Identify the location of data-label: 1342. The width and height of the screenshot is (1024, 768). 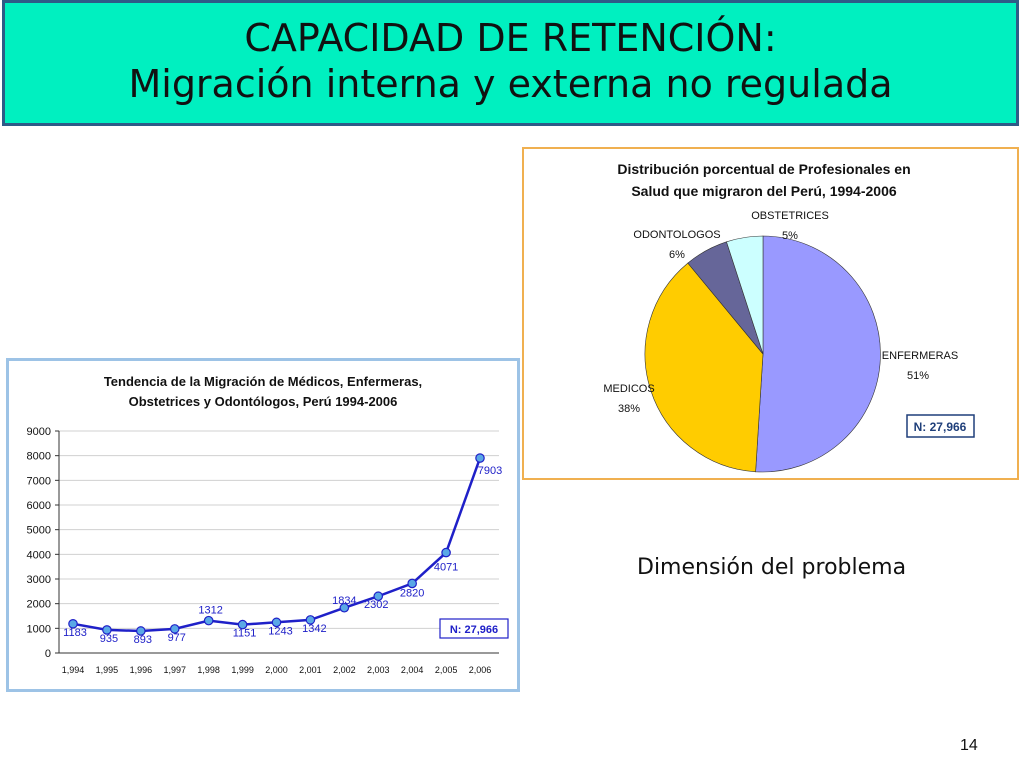
(314, 629).